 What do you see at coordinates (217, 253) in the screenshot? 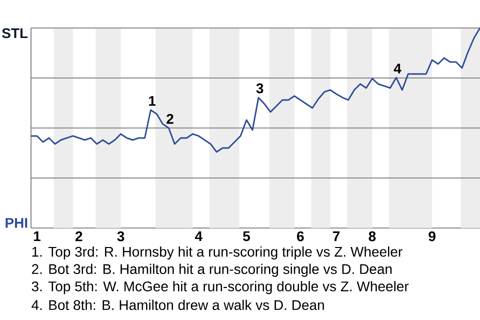
I see `text: 1. Top 3rd: R. Hornsby hit a run-scoring triple vs Z. Wheeler` at bounding box center [217, 253].